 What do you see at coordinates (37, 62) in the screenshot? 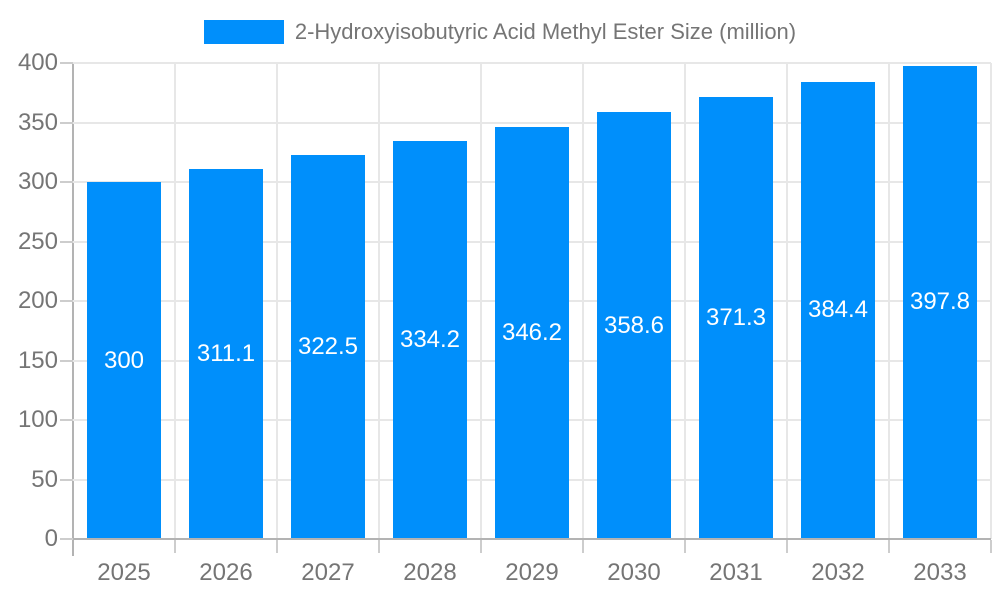
I see `y-tick-label: 400` at bounding box center [37, 62].